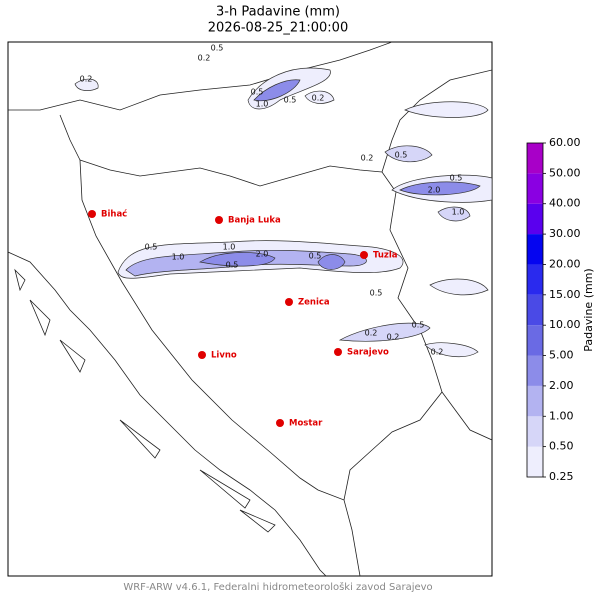 The height and width of the screenshot is (604, 600). Describe the element at coordinates (561, 446) in the screenshot. I see `colorbar-tick-label: 0.50` at that location.